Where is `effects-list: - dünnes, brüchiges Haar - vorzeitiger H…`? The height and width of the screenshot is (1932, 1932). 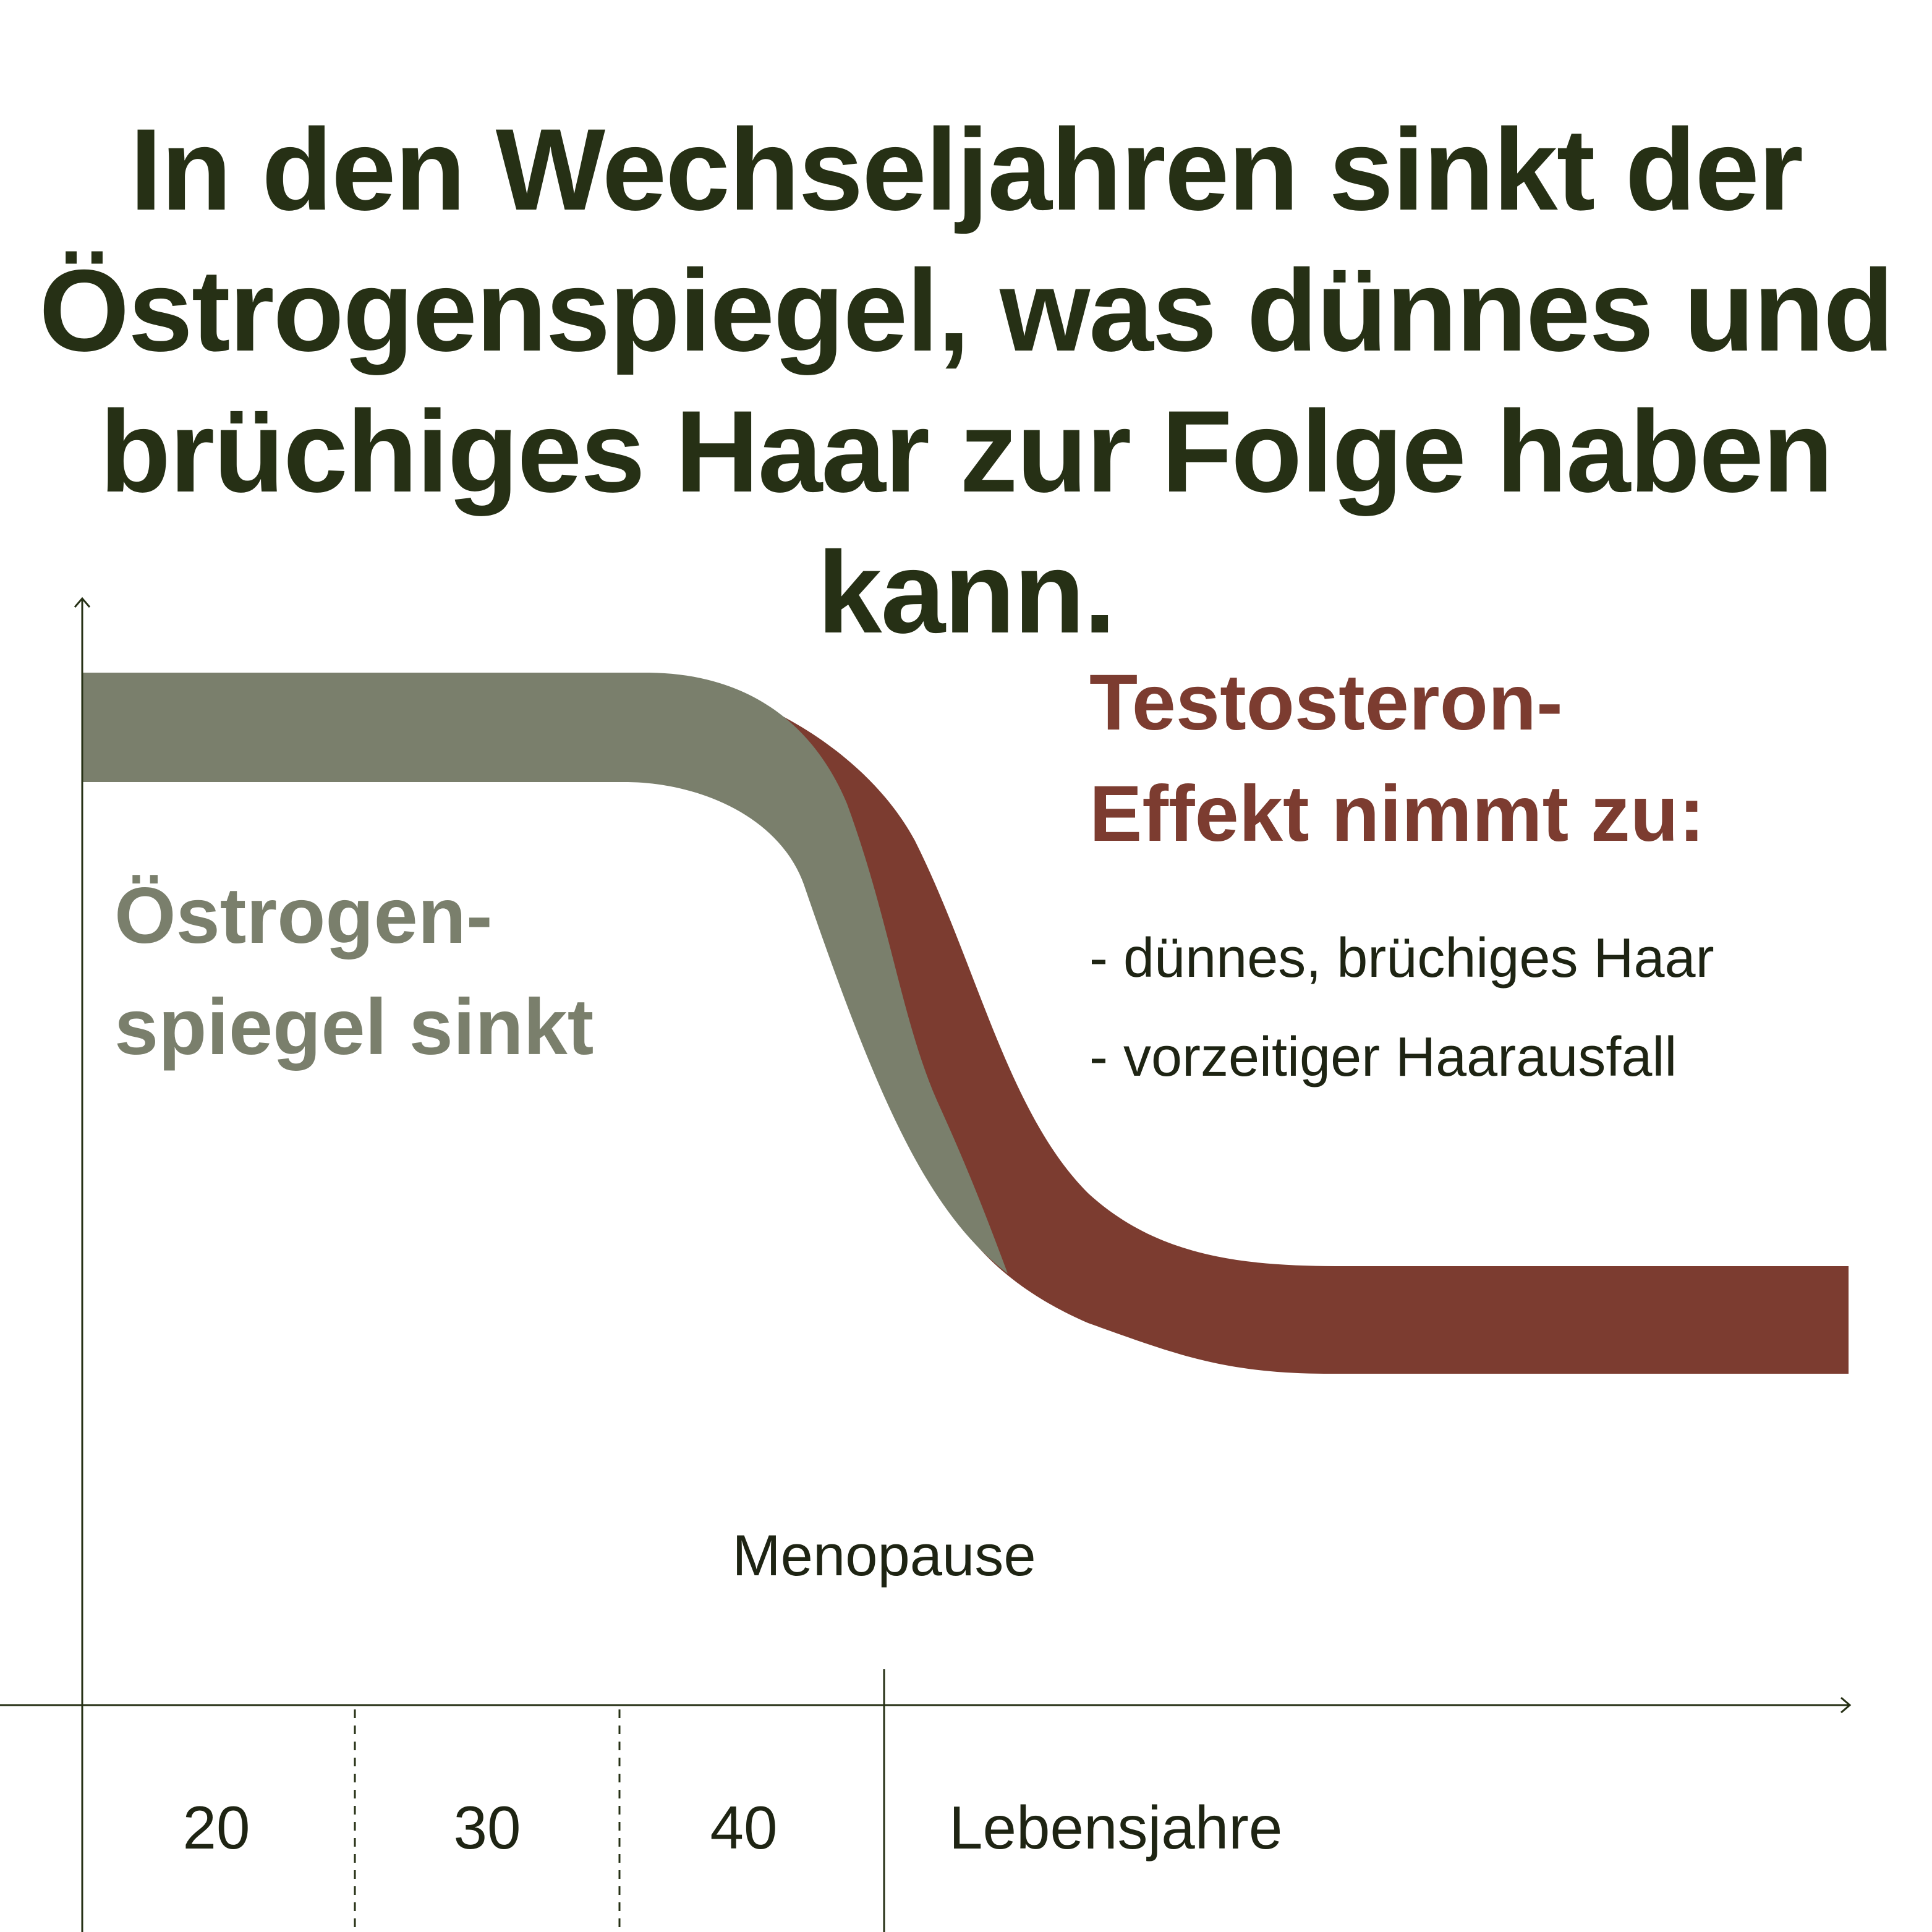
effects-list: - dünnes, brüchiges Haar - vorzeitiger H… is located at coordinates (1409, 1007).